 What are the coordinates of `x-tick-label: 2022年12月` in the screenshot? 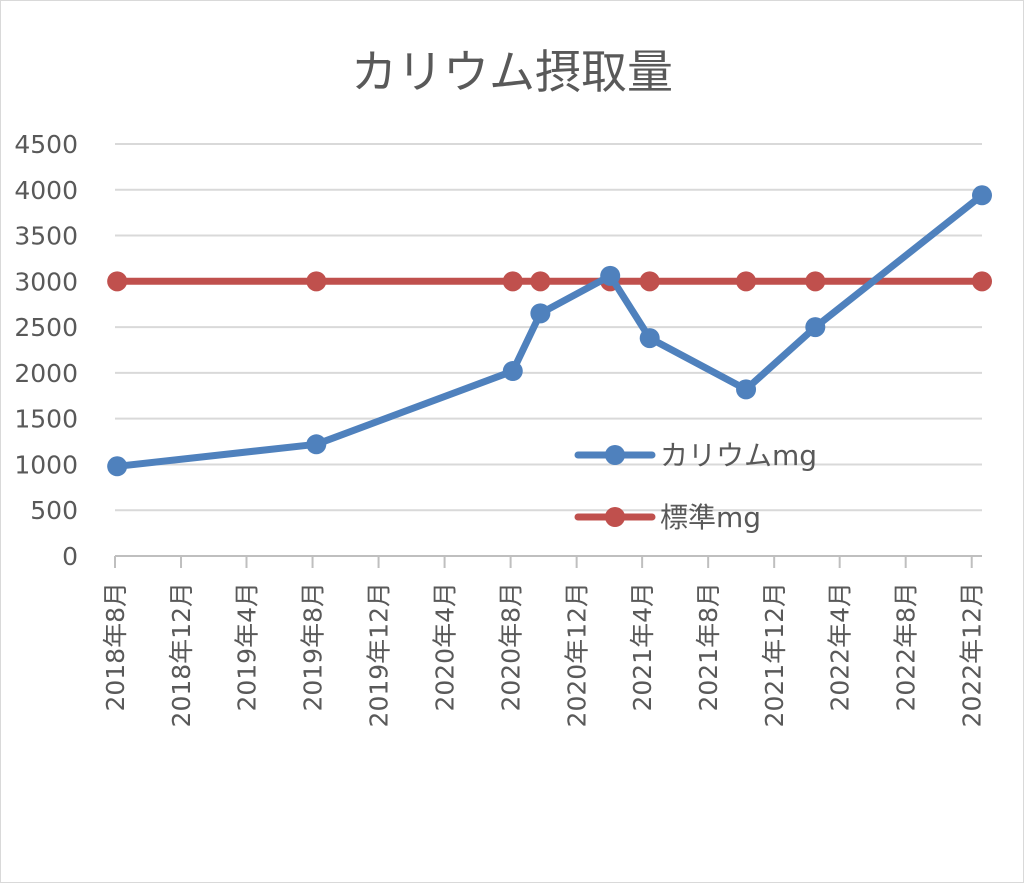 It's located at (972, 654).